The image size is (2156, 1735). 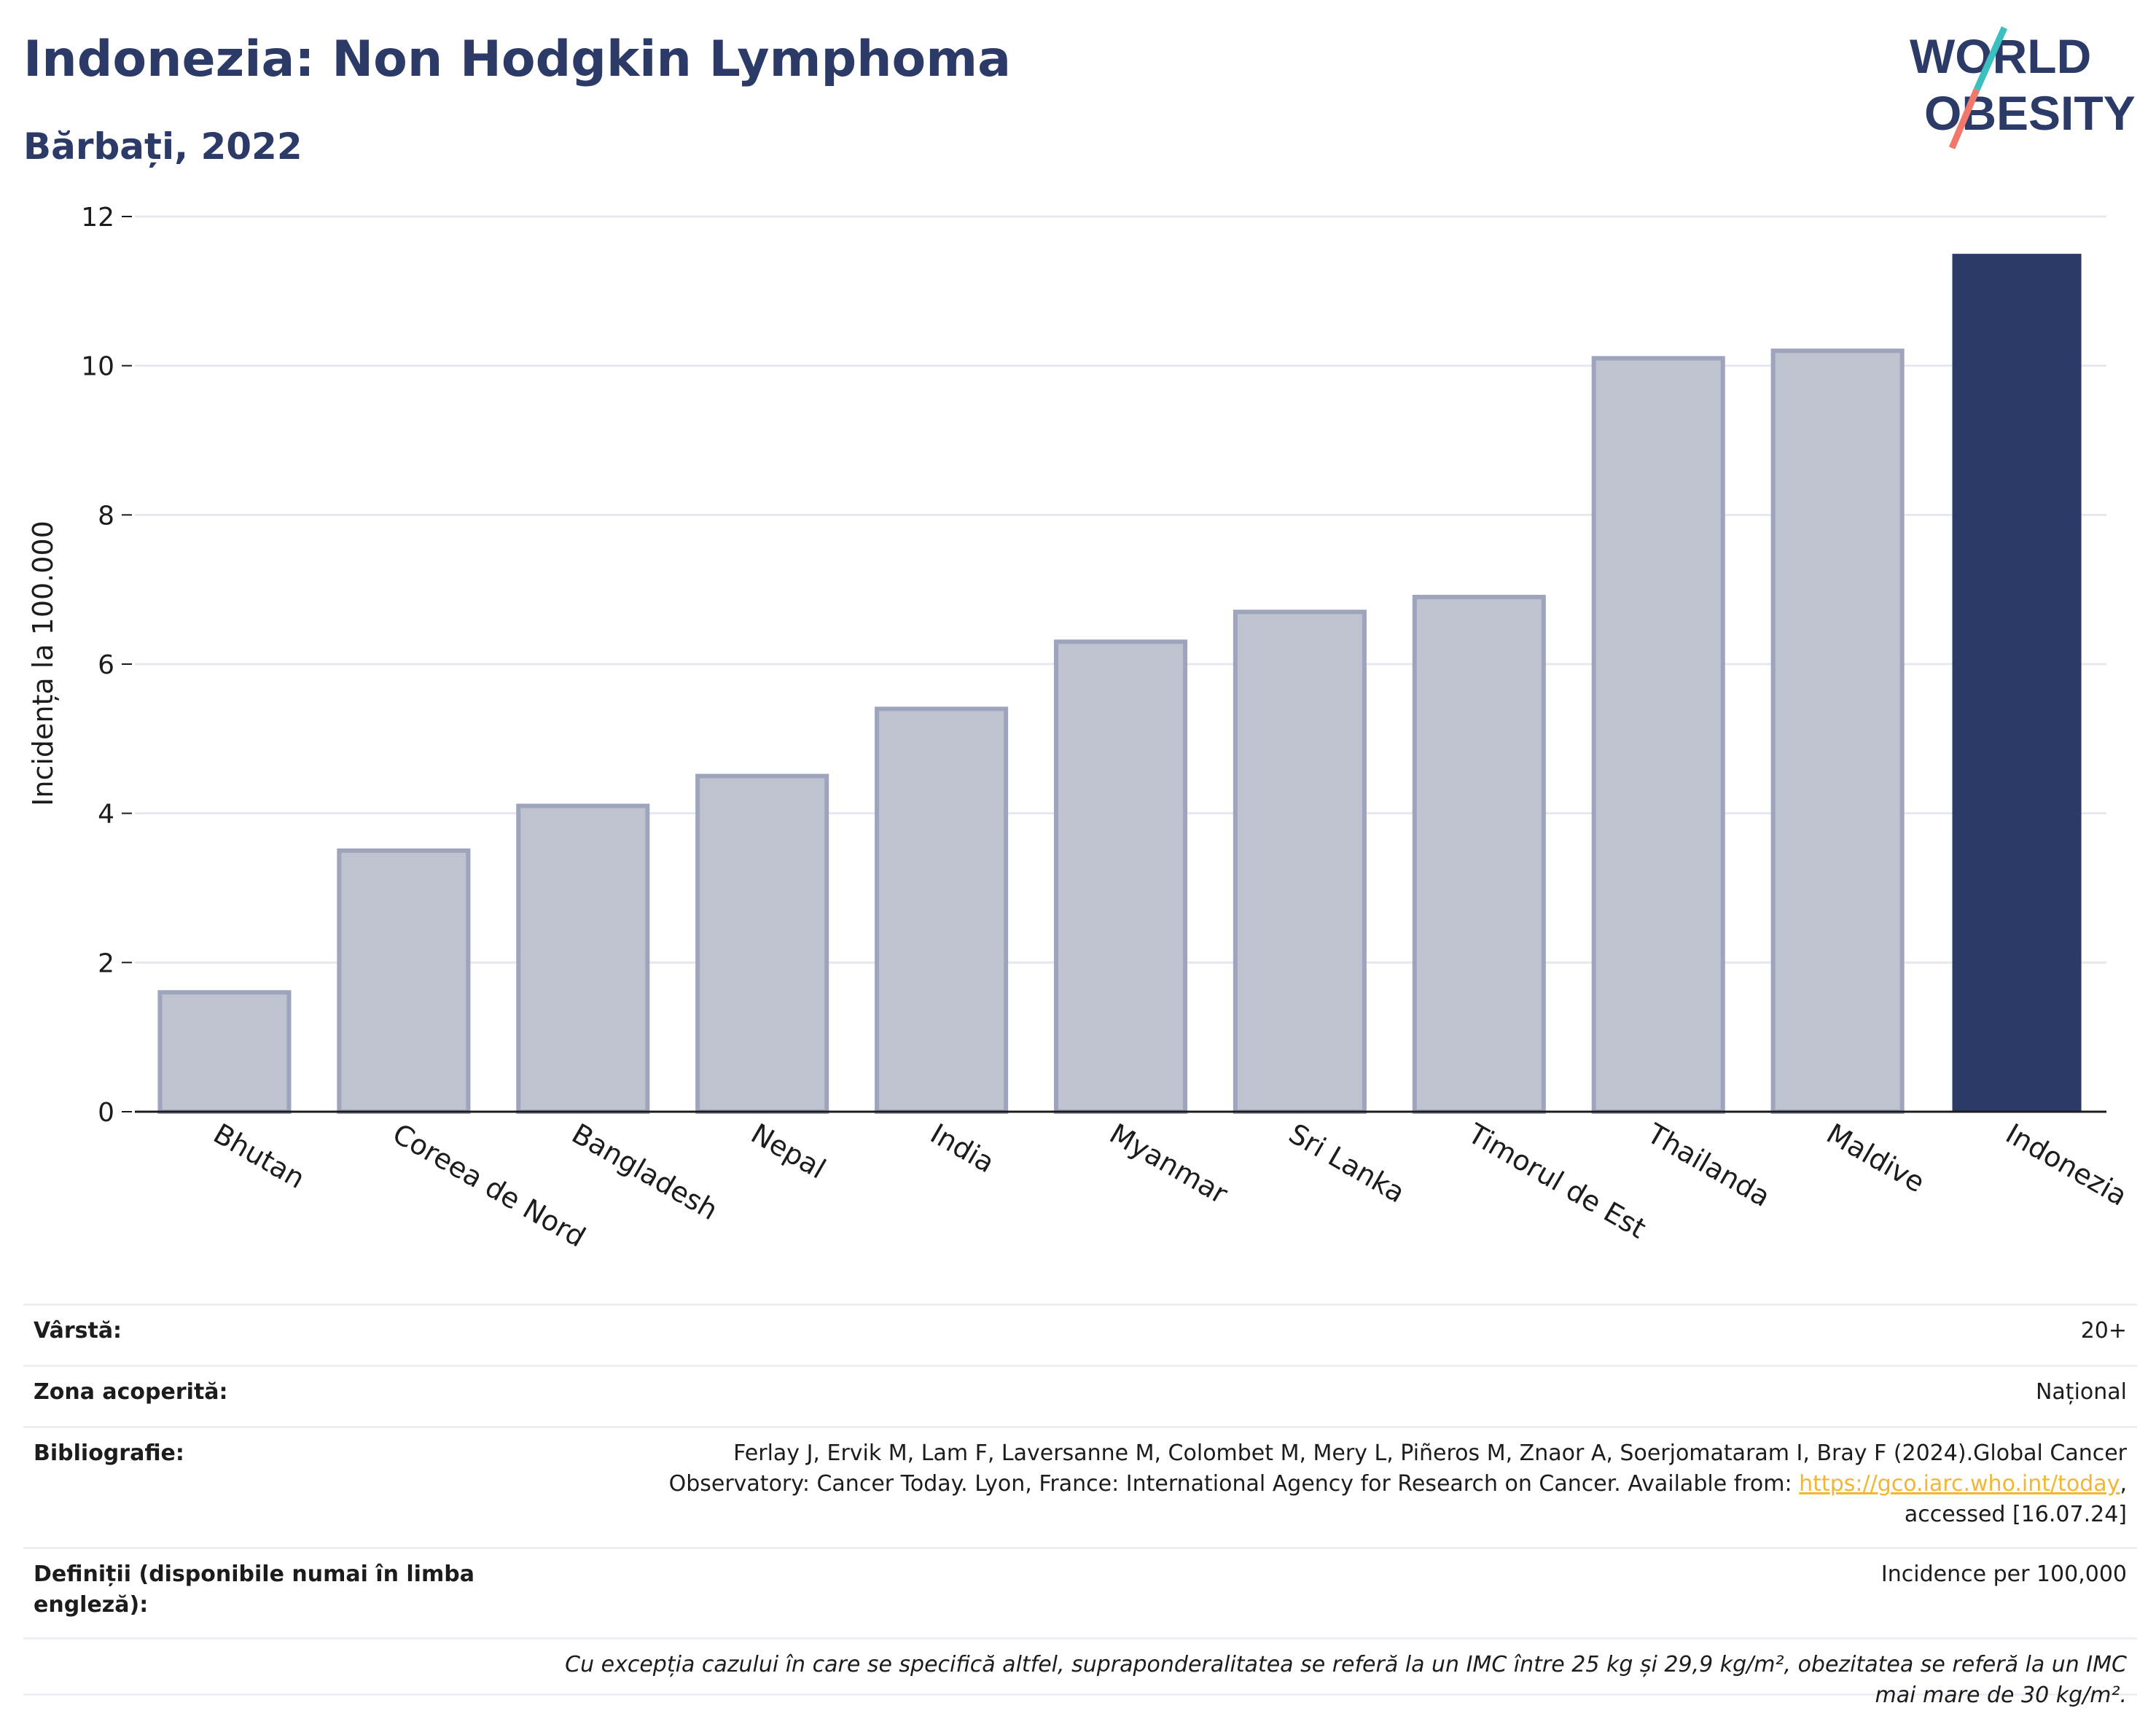 I want to click on y-tick-label: 10, so click(x=98, y=367).